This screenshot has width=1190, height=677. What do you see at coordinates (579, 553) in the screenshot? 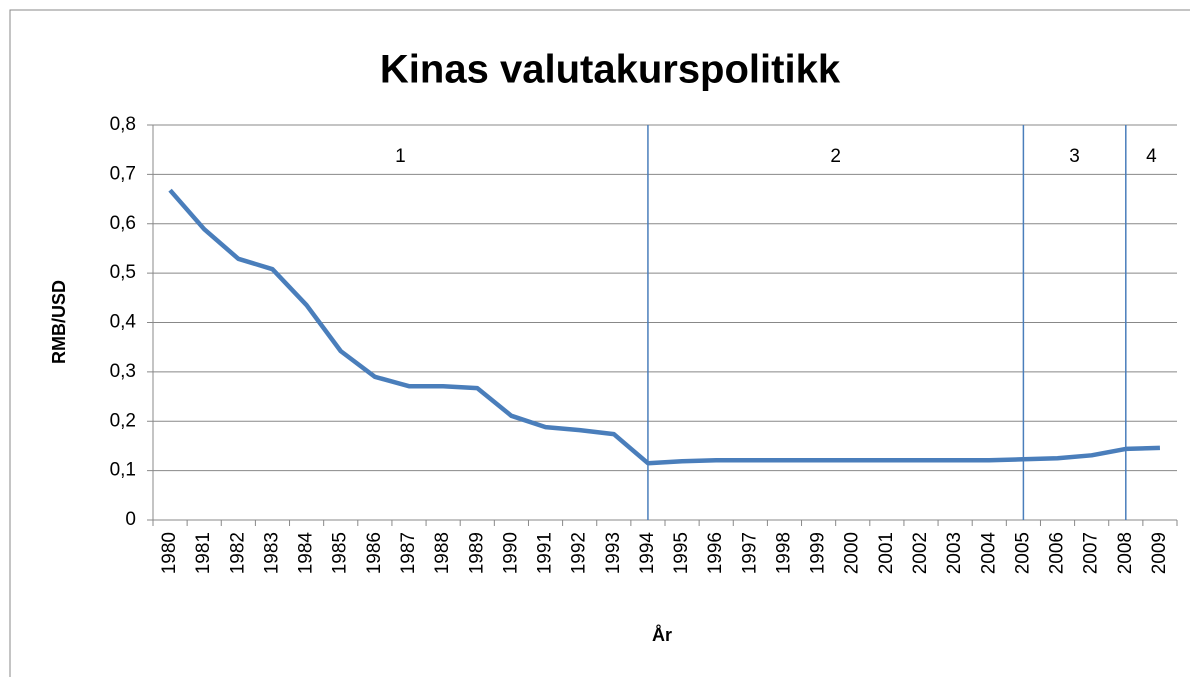
I see `x-tick-label: 1992` at bounding box center [579, 553].